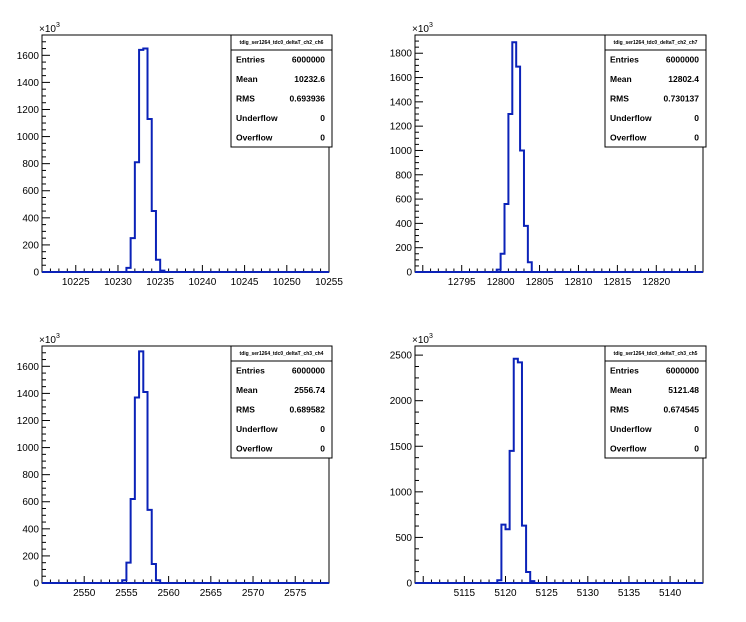 This screenshot has width=746, height=622. Describe the element at coordinates (656, 43) in the screenshot. I see `stats-title: tdig_ser1264_tdc0_deltaT_ch2_ch7` at that location.